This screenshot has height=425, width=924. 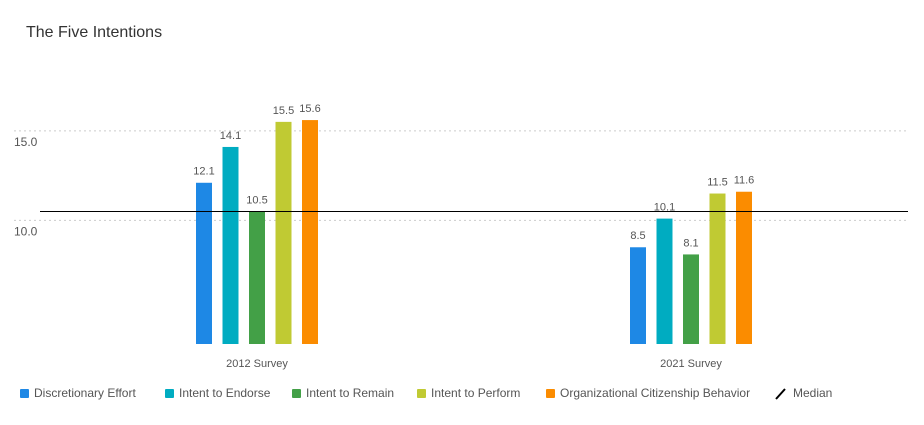 What do you see at coordinates (309, 109) in the screenshot?
I see `data-label: 15.6` at bounding box center [309, 109].